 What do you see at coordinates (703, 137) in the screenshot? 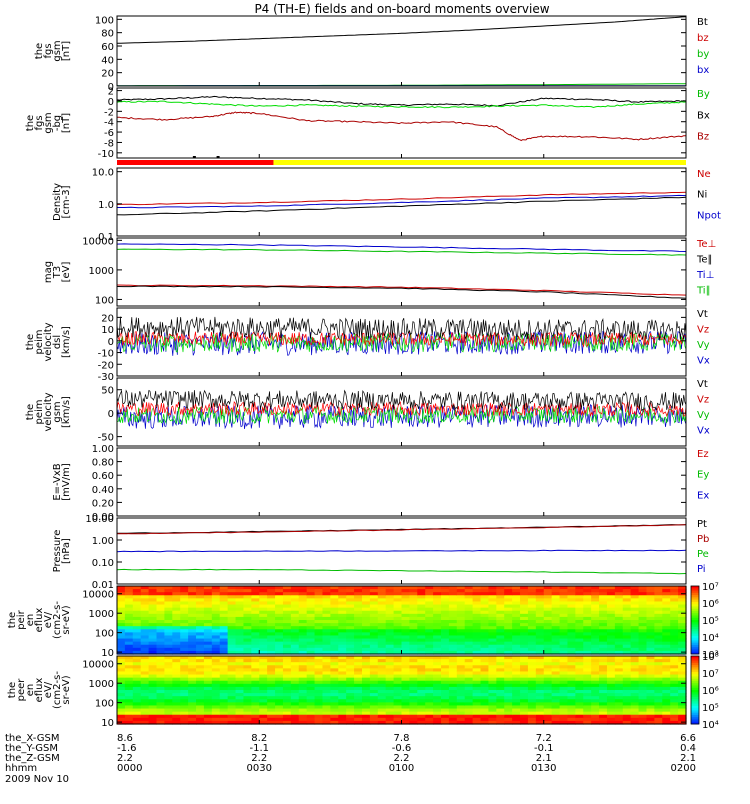
I see `legend-Bz: Bz` at bounding box center [703, 137].